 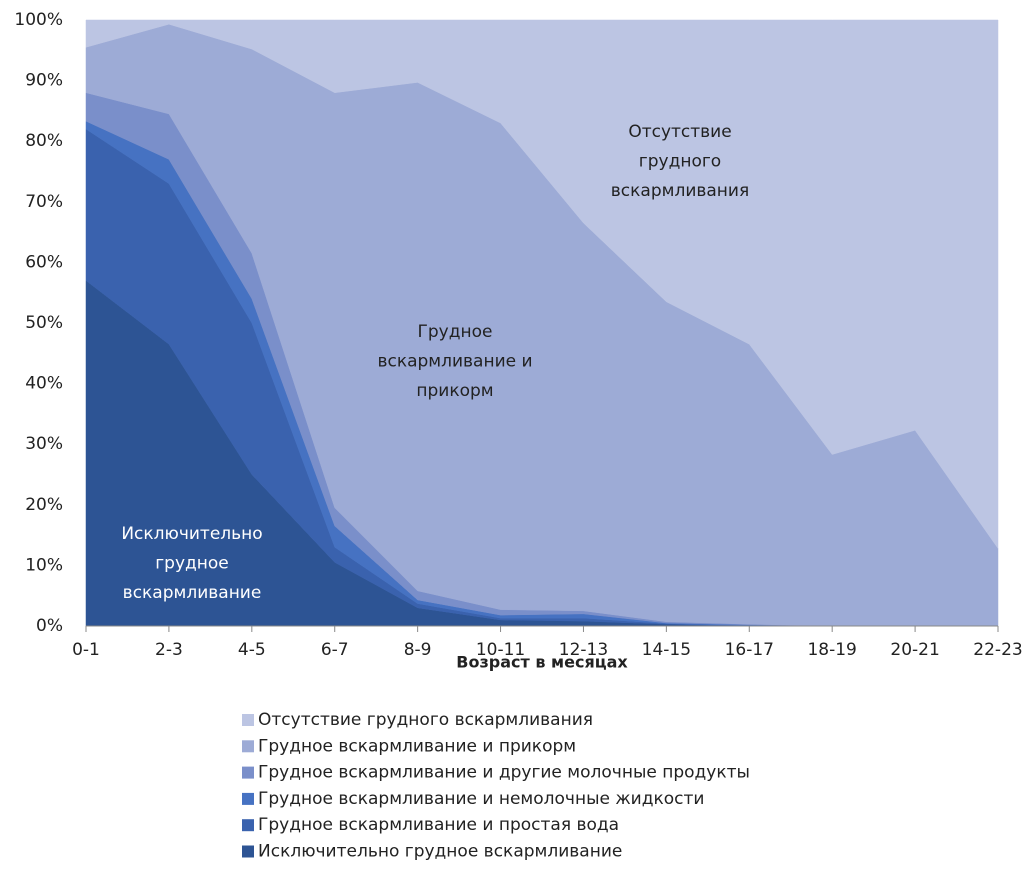 I want to click on x-tick-label: 14-15, so click(x=666, y=650).